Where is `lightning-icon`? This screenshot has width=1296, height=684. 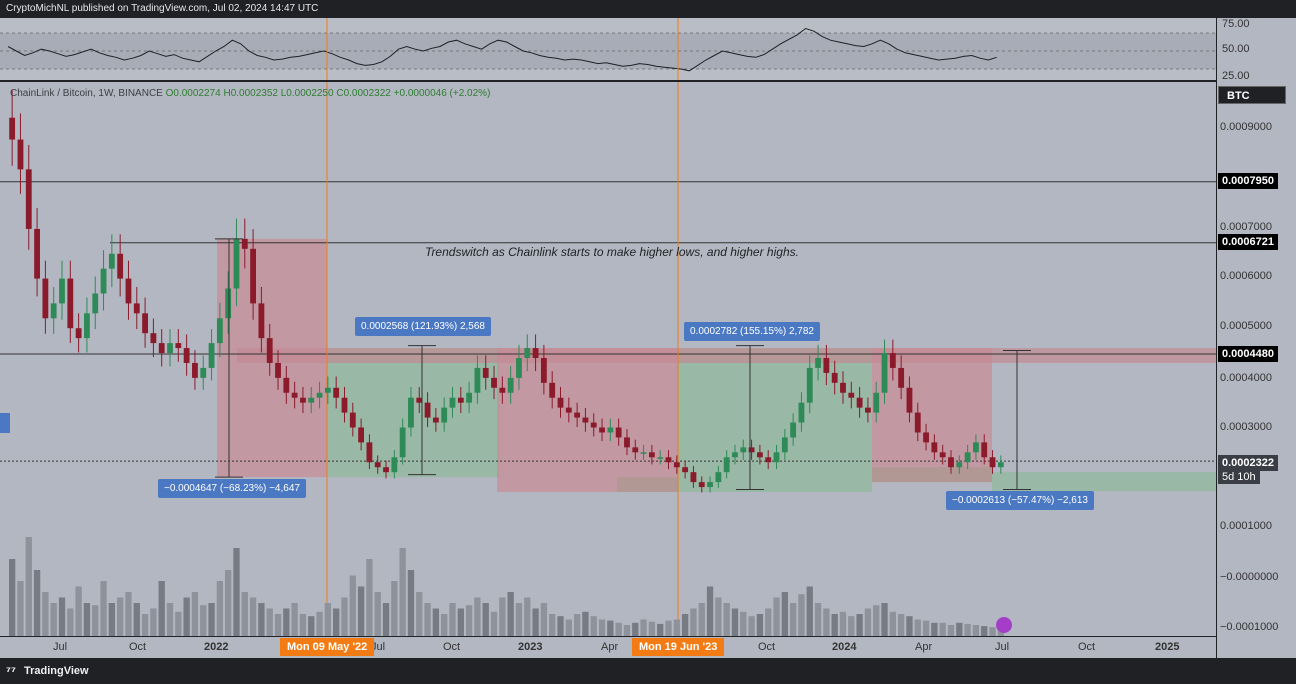
lightning-icon is located at coordinates (1004, 625).